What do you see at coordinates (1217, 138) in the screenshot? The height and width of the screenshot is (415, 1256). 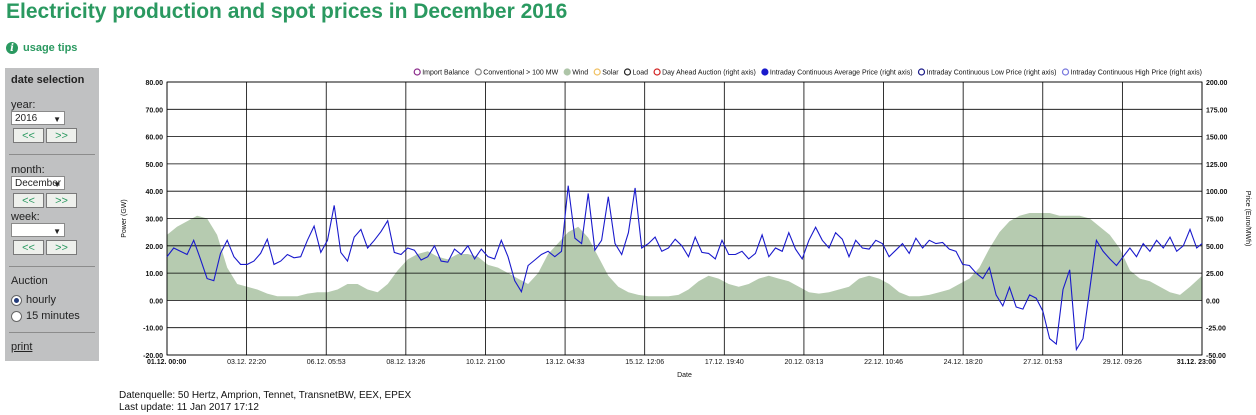 I see `right-tick-label: 150.00` at bounding box center [1217, 138].